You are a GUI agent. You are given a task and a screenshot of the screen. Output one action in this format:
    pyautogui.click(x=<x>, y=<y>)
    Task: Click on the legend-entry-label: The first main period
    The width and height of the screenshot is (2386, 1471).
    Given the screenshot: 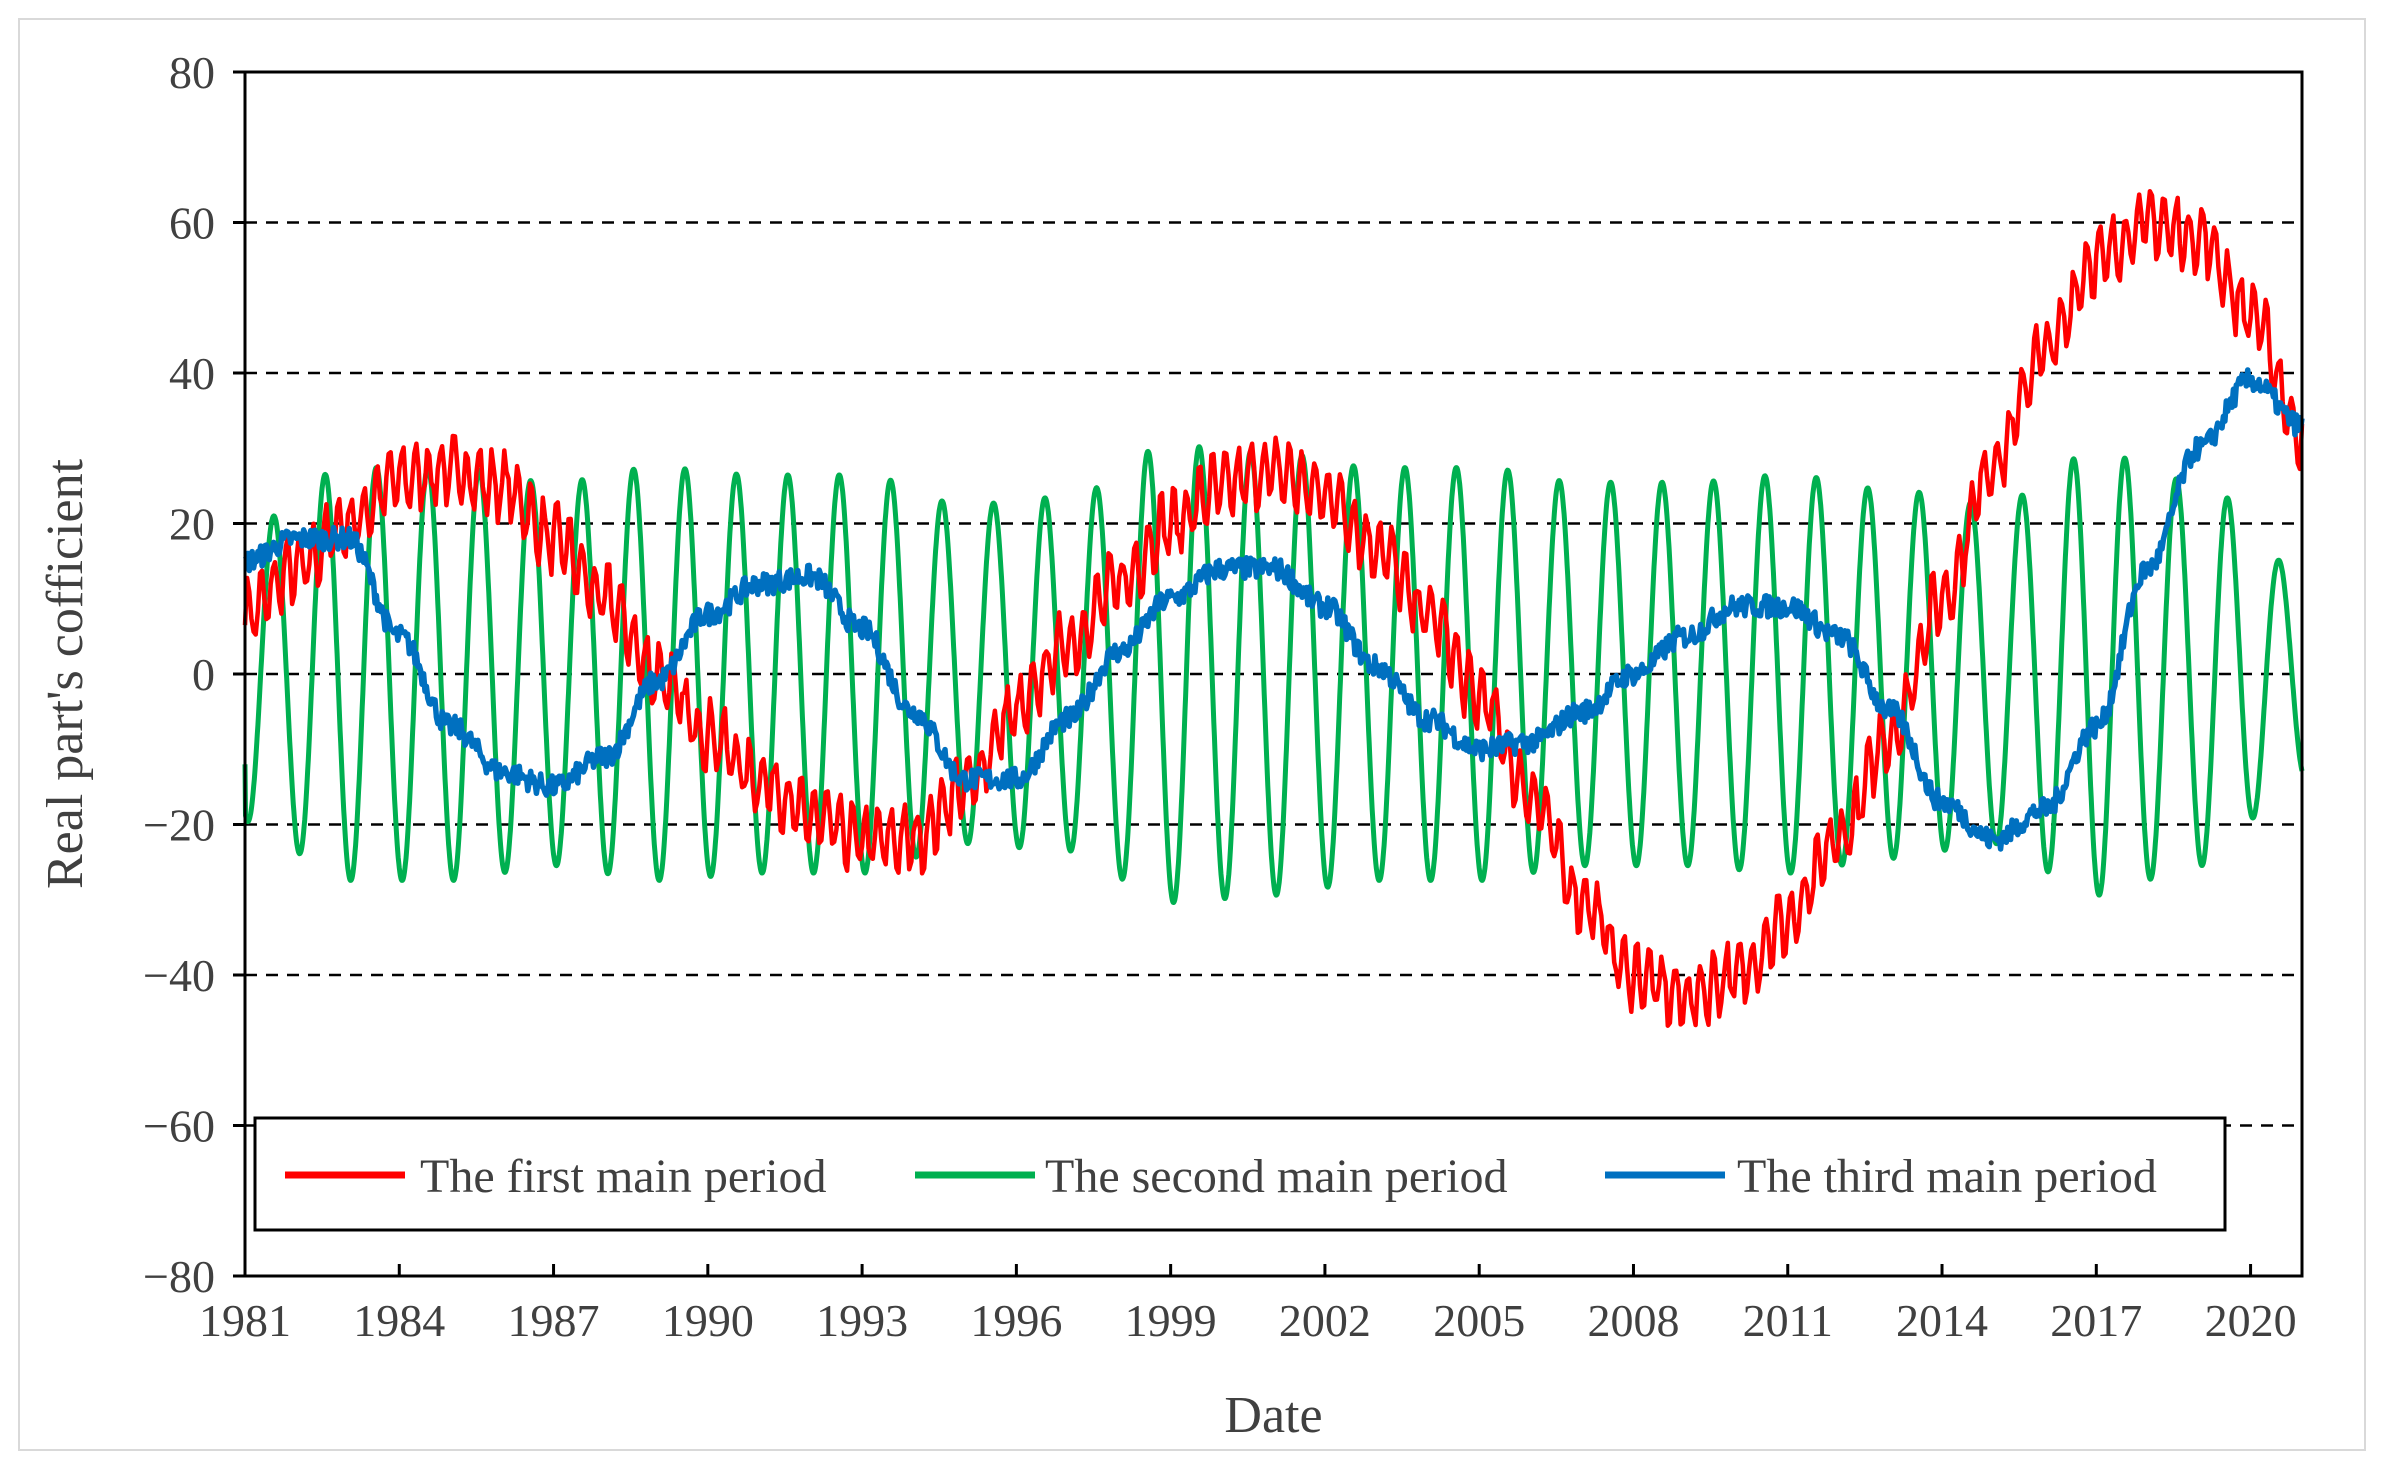 What is the action you would take?
    pyautogui.click(x=623, y=1176)
    